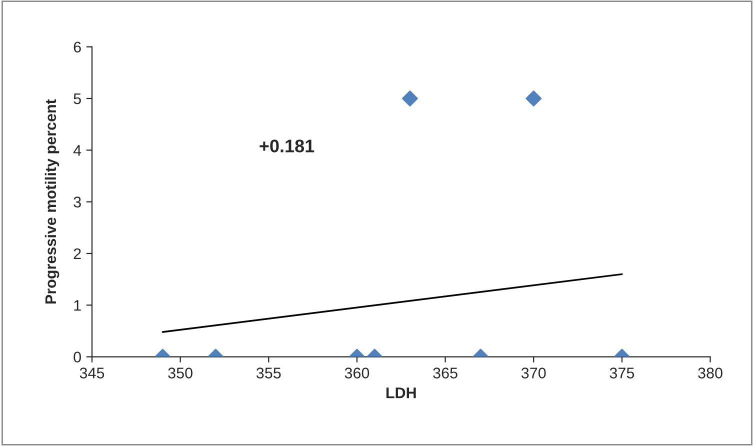 This screenshot has width=754, height=446. What do you see at coordinates (77, 357) in the screenshot?
I see `y-tick-label: 0` at bounding box center [77, 357].